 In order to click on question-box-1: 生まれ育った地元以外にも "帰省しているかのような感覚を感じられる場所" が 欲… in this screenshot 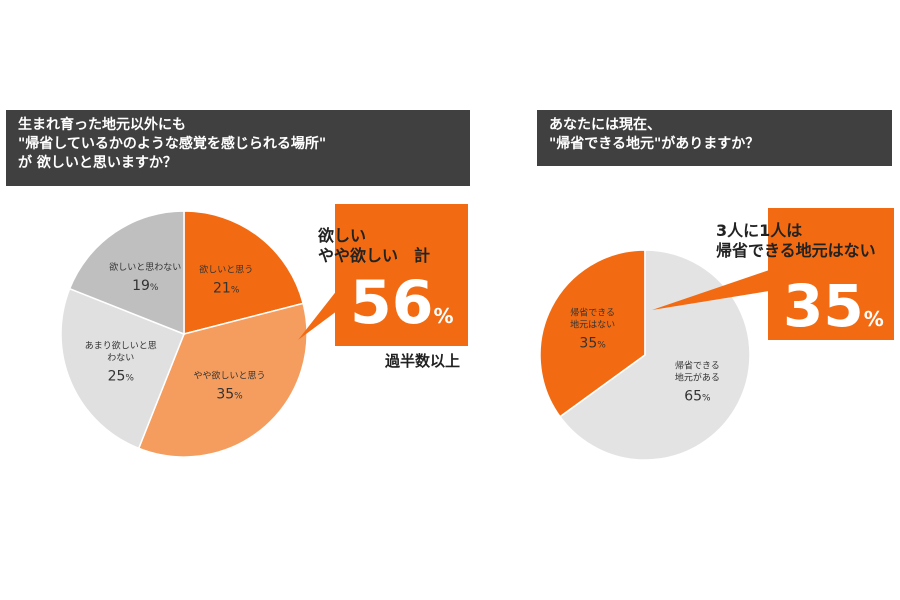, I will do `click(238, 148)`.